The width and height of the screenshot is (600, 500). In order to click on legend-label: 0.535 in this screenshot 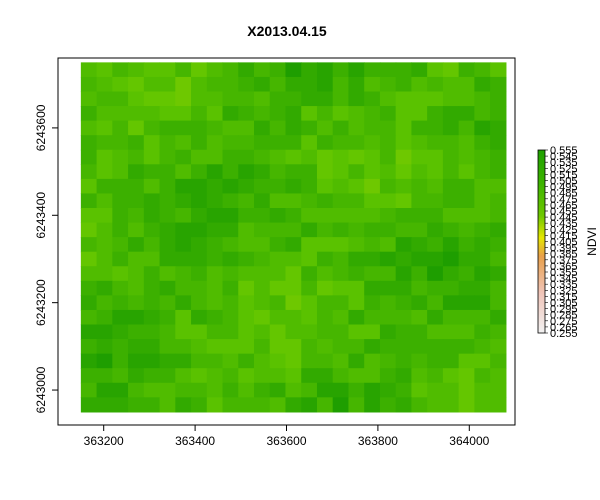, I will do `click(564, 163)`.